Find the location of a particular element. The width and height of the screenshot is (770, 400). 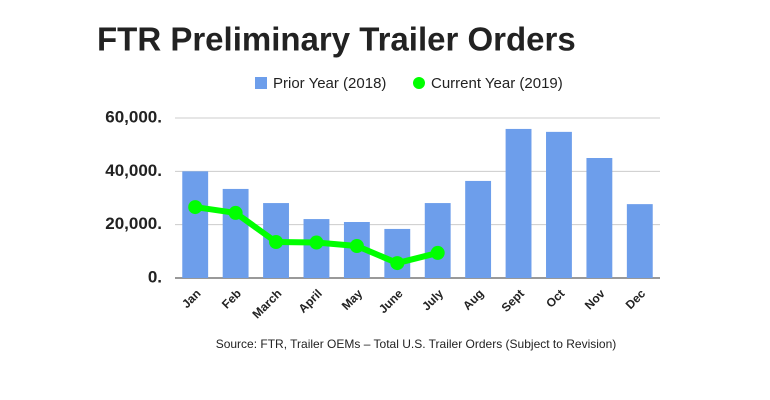

x-tick-label: Sept is located at coordinates (513, 300).